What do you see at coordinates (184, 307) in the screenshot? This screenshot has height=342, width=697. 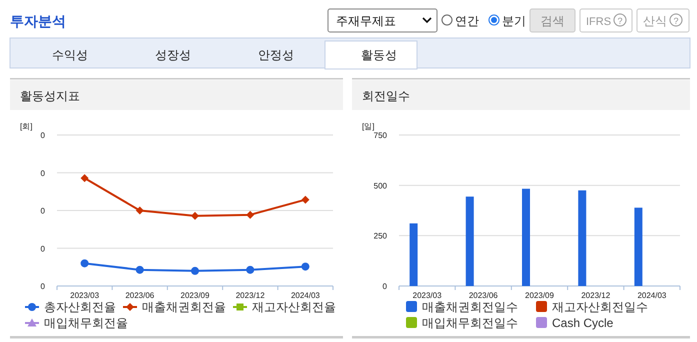 I see `legend-label: 매출채권회전율` at bounding box center [184, 307].